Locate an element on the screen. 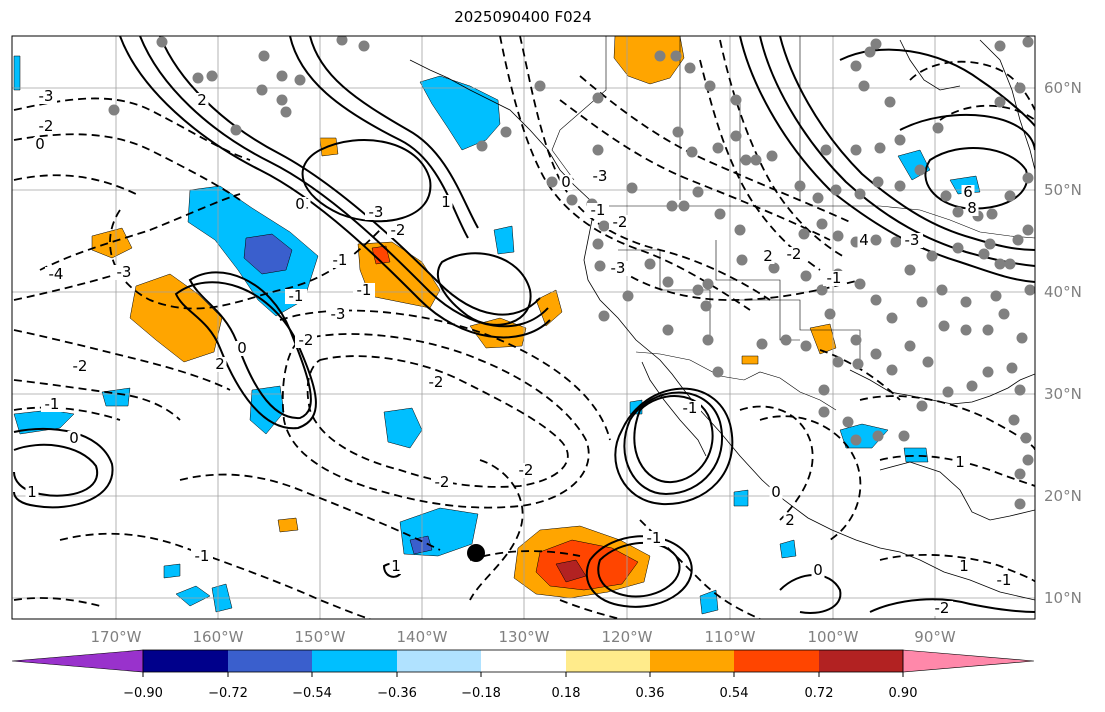  lon-label: 150°W is located at coordinates (320, 637).